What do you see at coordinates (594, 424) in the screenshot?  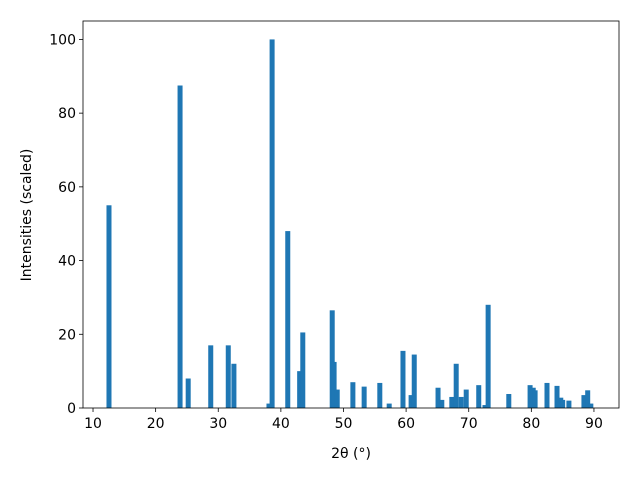 I see `x-tick-label: 90` at bounding box center [594, 424].